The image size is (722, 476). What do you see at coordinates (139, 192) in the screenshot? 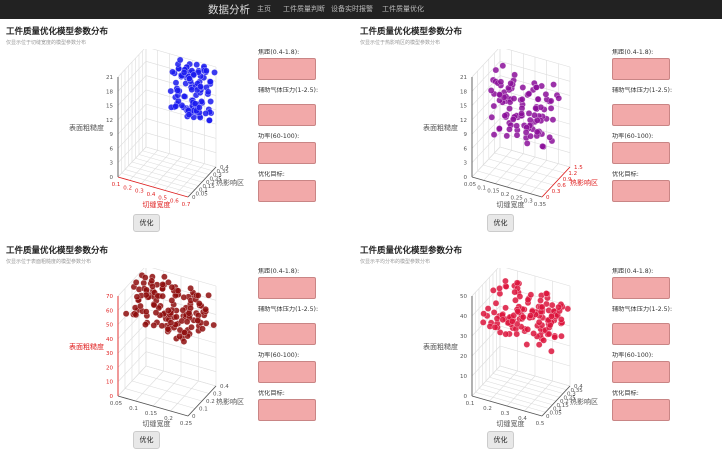
I see `x-tick-label: 0.3` at bounding box center [139, 192].